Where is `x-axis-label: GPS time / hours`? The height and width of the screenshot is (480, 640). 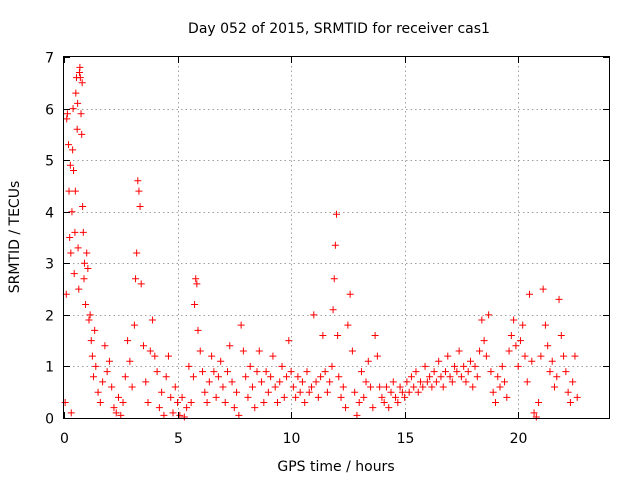 x-axis-label: GPS time / hours is located at coordinates (335, 467).